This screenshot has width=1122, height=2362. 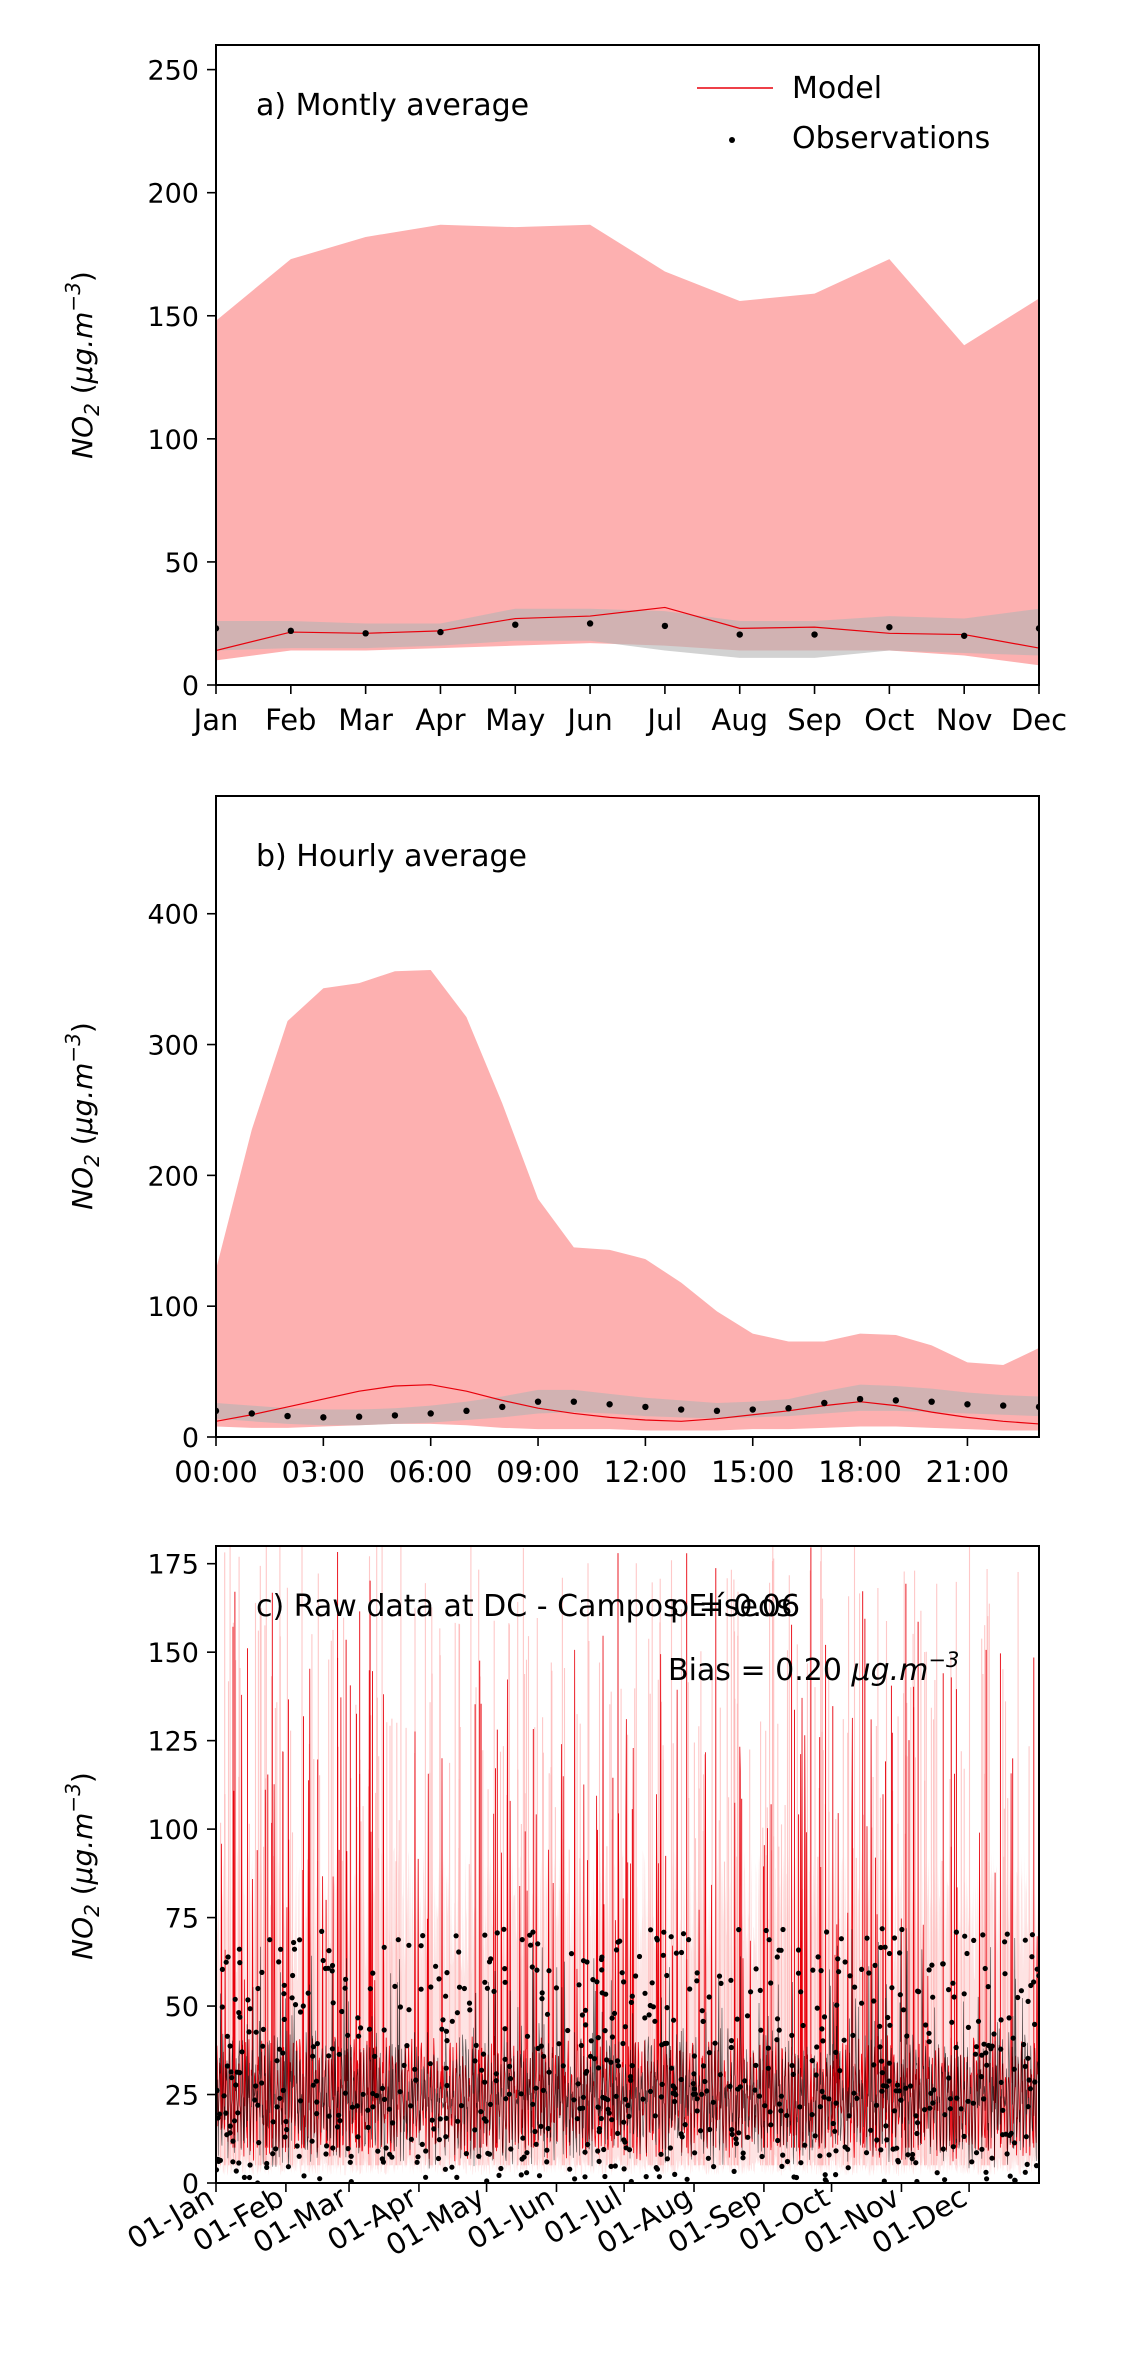 I want to click on y-axis-label: NO2 (μg.m−3), so click(x=82, y=1116).